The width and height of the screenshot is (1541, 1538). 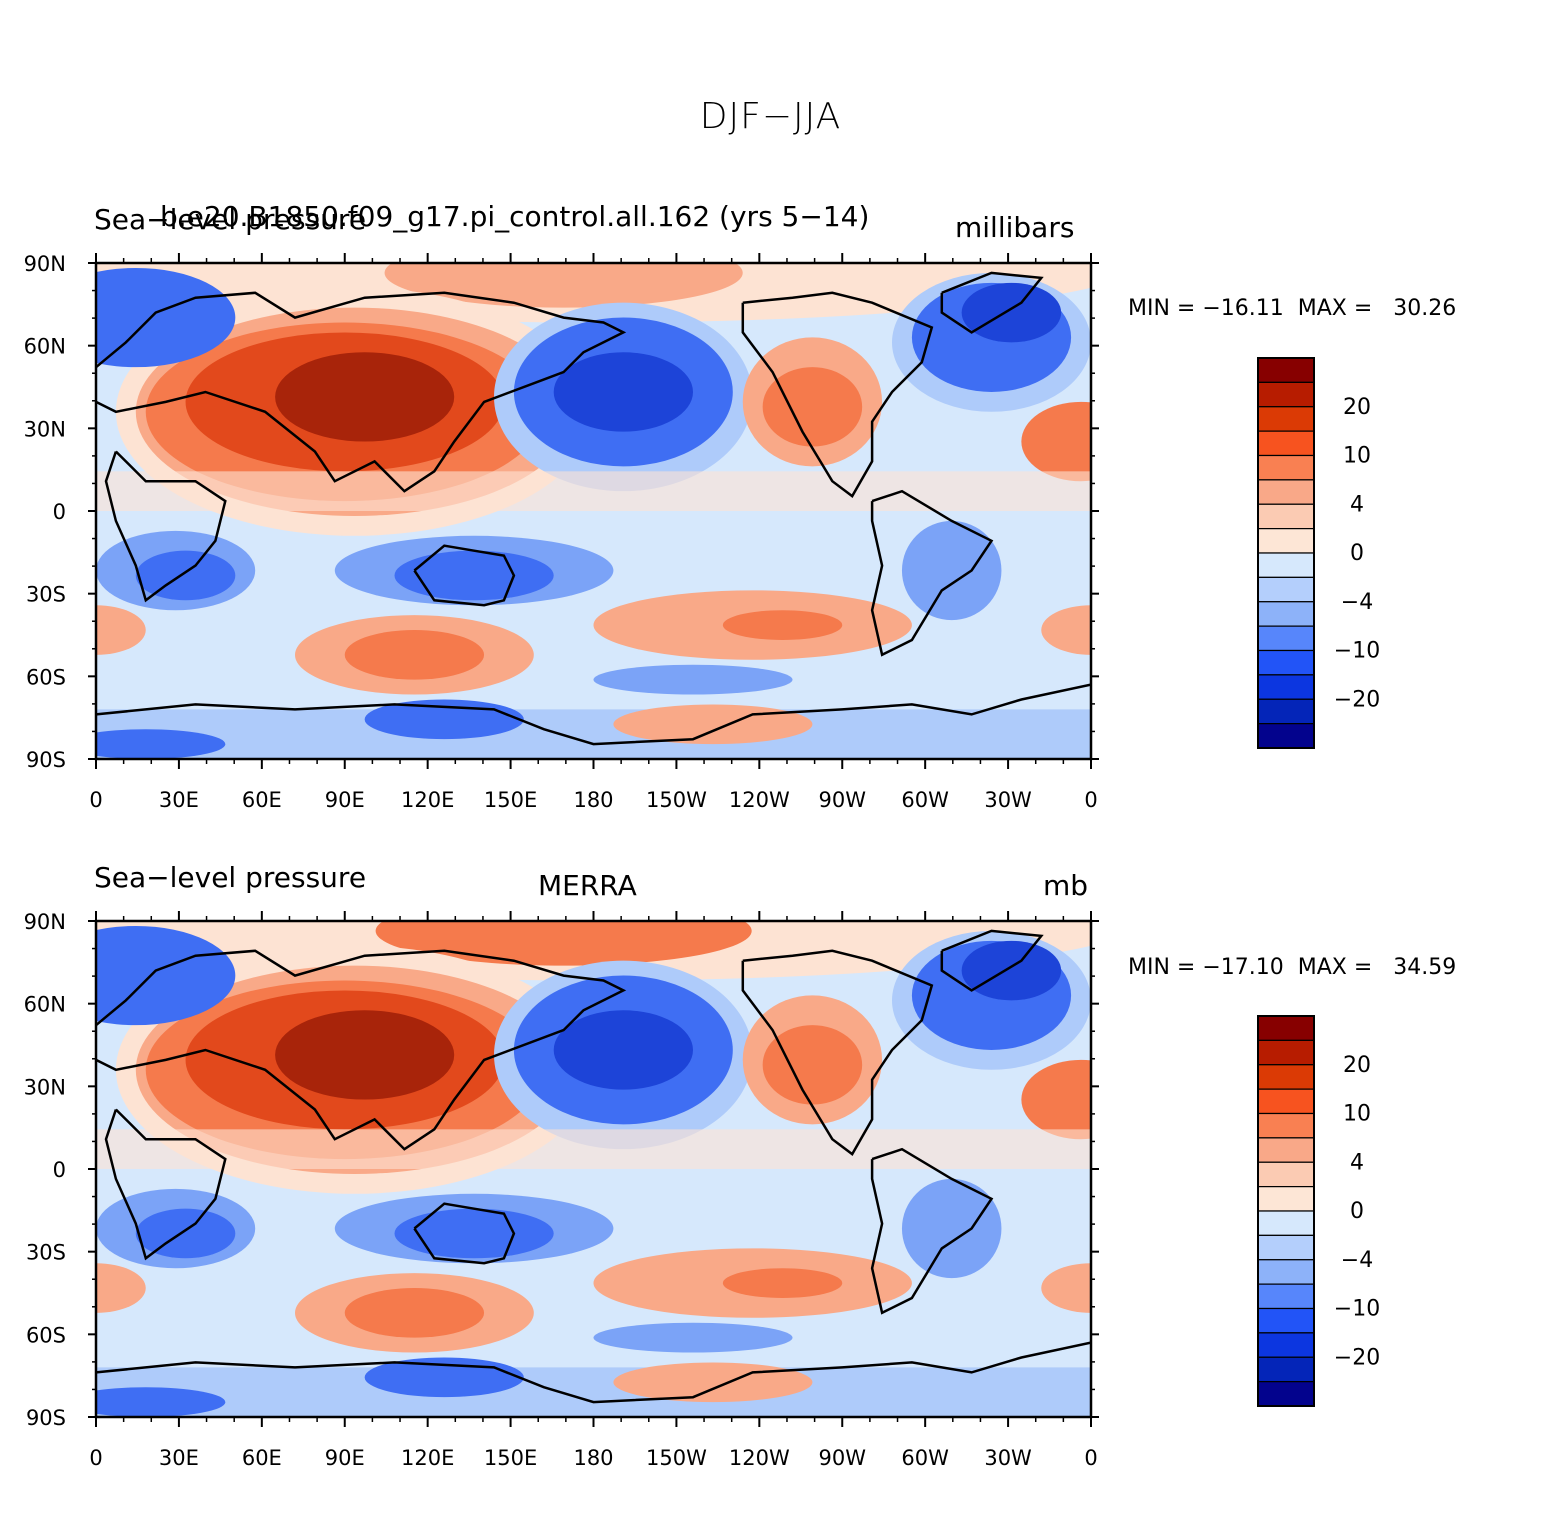 I want to click on panel-units-label: millibars, so click(x=1015, y=227).